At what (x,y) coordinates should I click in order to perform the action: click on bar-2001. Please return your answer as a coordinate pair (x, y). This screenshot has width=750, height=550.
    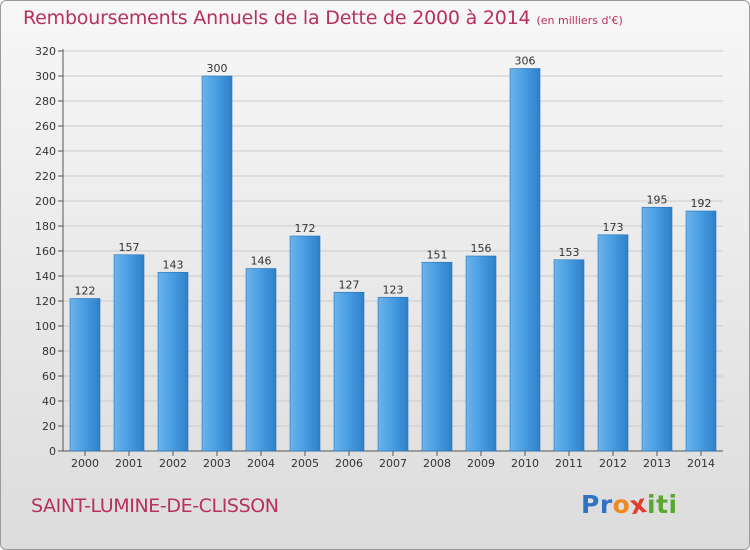
    Looking at the image, I should click on (129, 353).